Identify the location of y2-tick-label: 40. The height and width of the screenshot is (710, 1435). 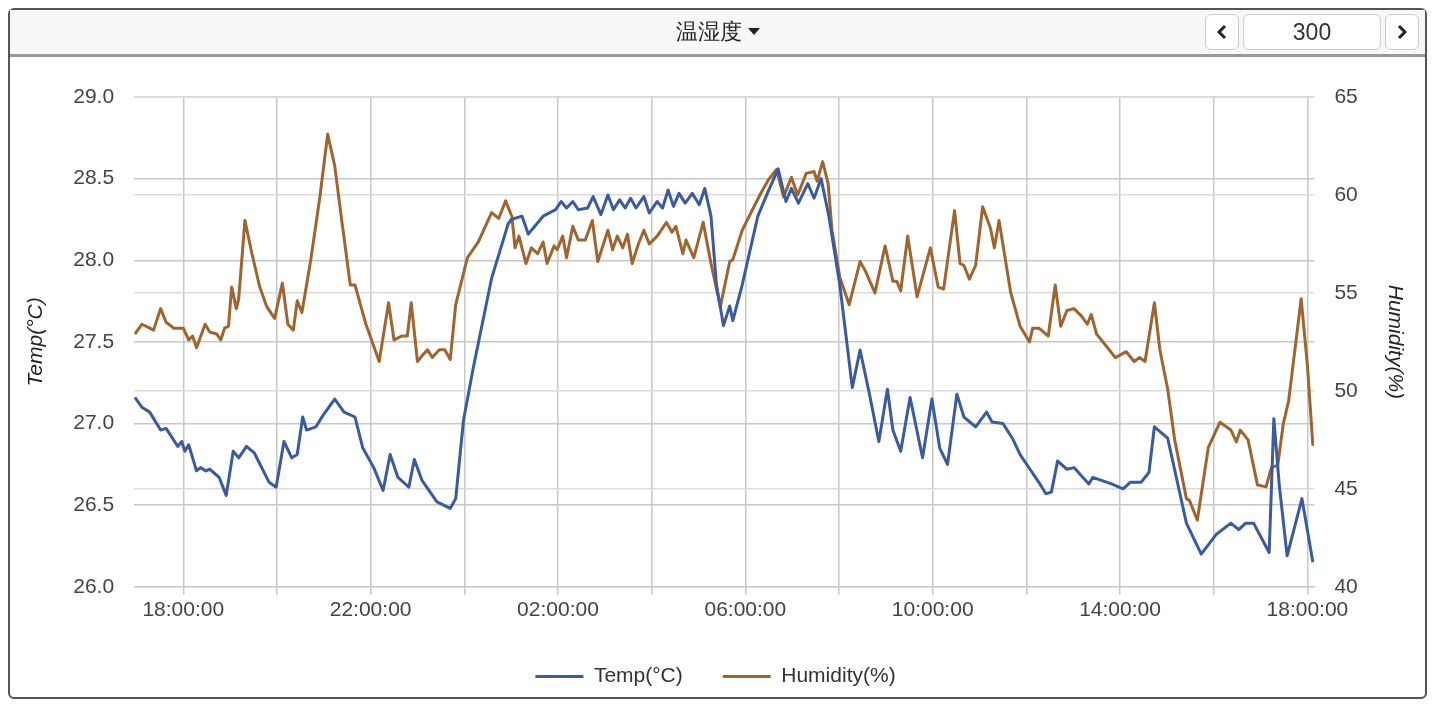
(1346, 585).